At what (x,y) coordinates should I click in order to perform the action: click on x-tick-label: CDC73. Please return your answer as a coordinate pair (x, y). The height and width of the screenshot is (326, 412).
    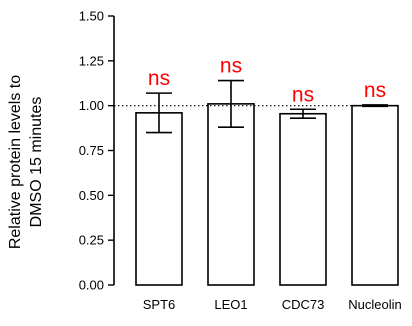
    Looking at the image, I should click on (303, 304).